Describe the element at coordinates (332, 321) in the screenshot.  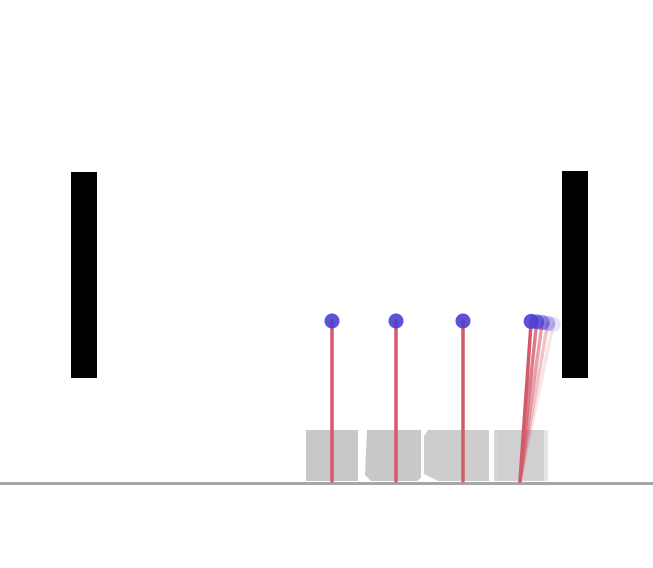
I see `cart-1-bob` at that location.